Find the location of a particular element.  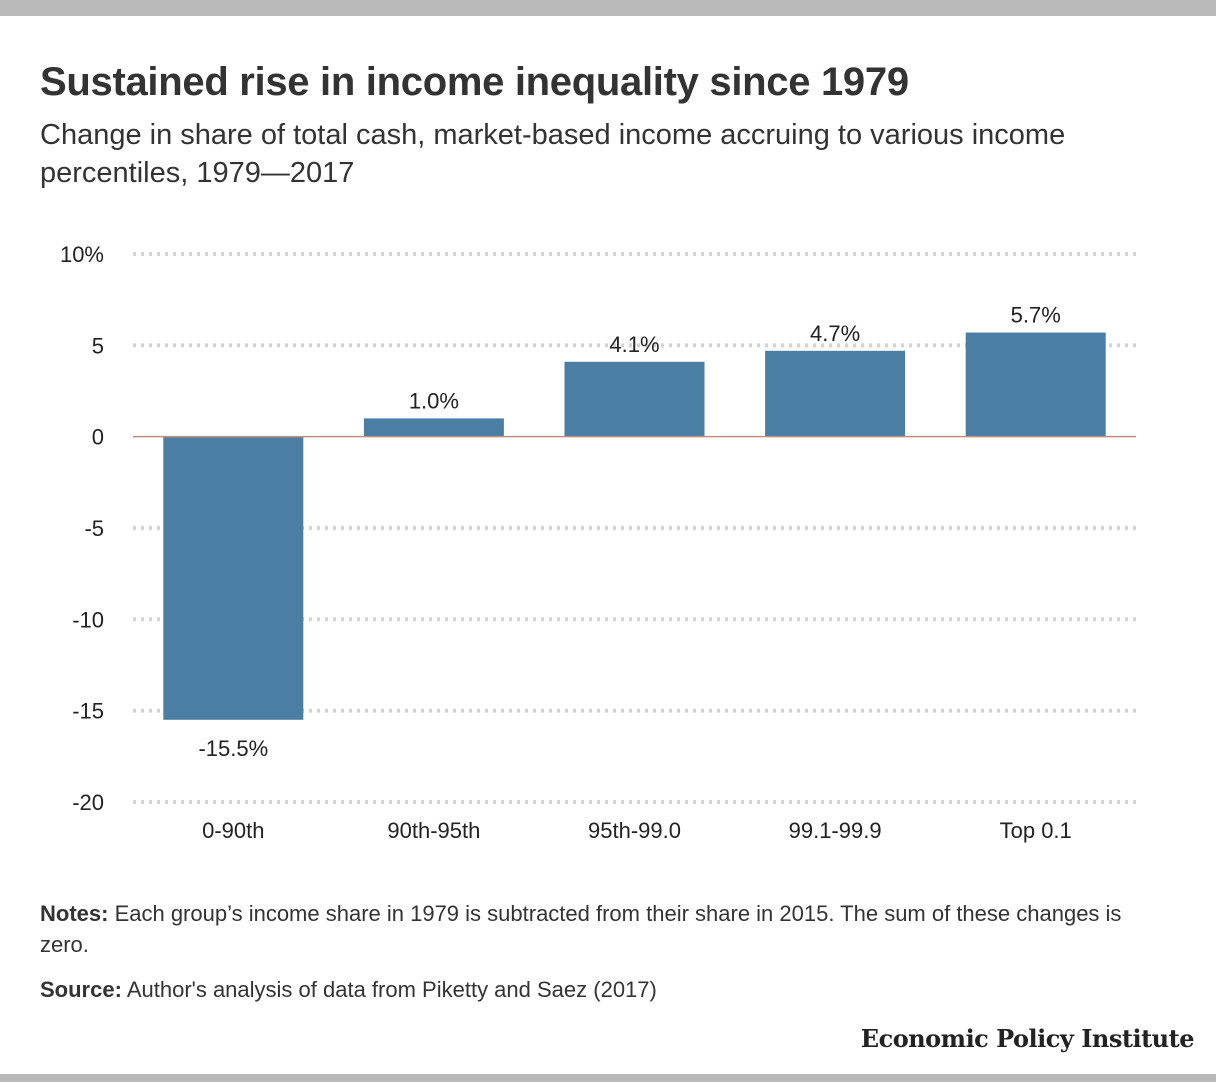

notes-label: Notes: is located at coordinates (74, 913).